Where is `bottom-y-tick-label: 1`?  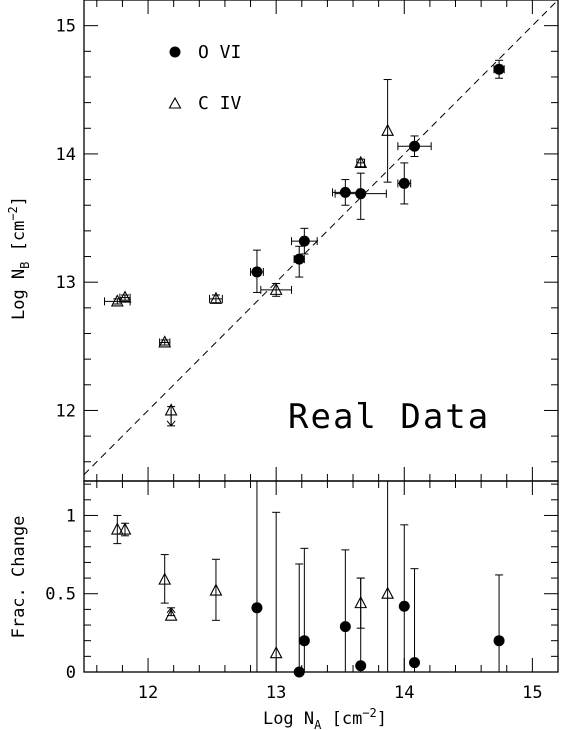 bottom-y-tick-label: 1 is located at coordinates (71, 516).